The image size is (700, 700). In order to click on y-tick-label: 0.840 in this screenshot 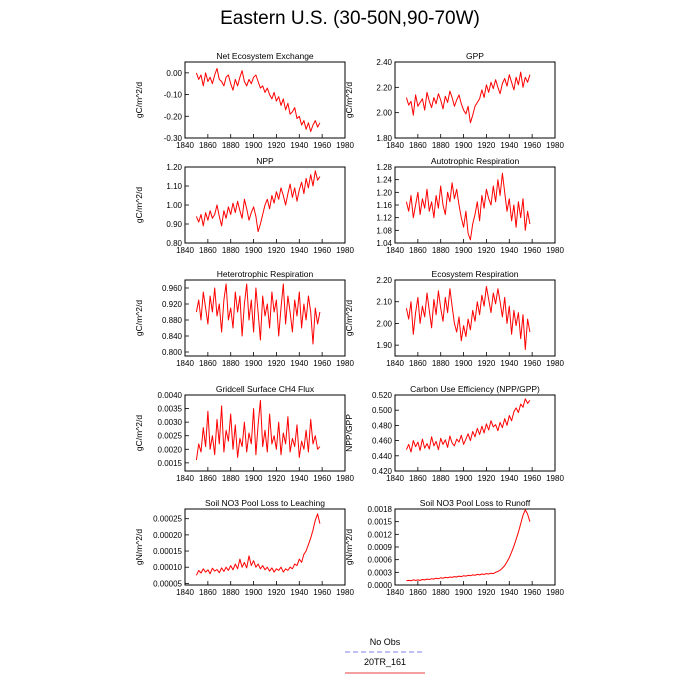, I will do `click(172, 336)`.